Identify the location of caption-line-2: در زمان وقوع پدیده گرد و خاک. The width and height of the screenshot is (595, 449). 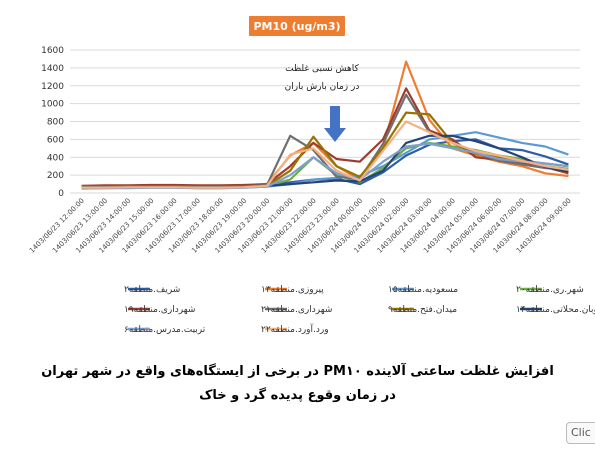
(297, 395).